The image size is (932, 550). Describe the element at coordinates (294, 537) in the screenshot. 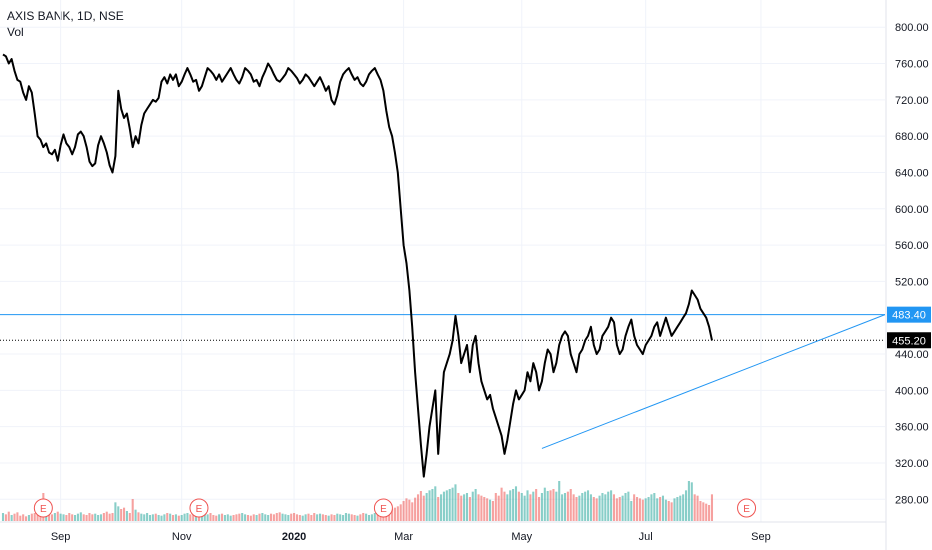

I see `time-tick-label: 2020` at that location.